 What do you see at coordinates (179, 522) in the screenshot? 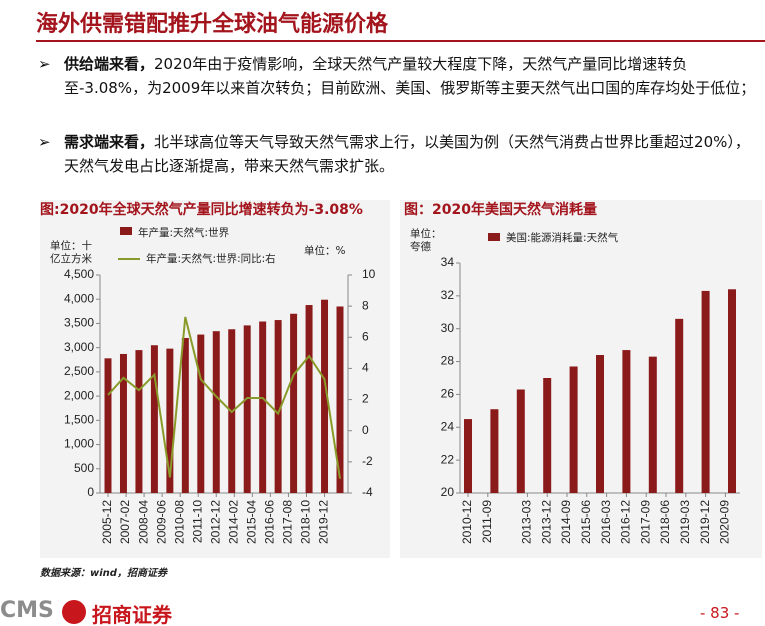
I see `x-tick-label: 2010-08` at bounding box center [179, 522].